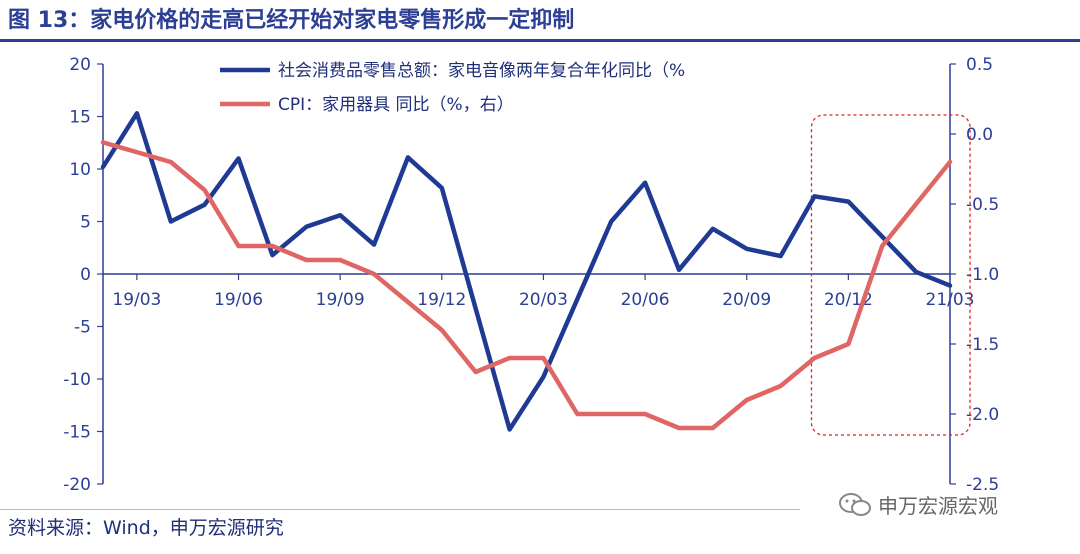 This screenshot has width=1080, height=554. Describe the element at coordinates (982, 275) in the screenshot. I see `y-right-tick-label: -1.0` at that location.